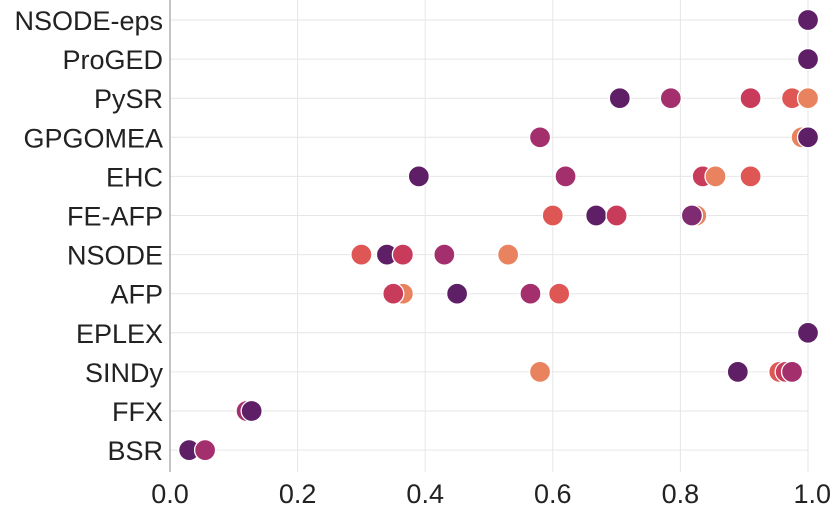 The height and width of the screenshot is (507, 831). I want to click on x-tick-label: 0.6, so click(553, 493).